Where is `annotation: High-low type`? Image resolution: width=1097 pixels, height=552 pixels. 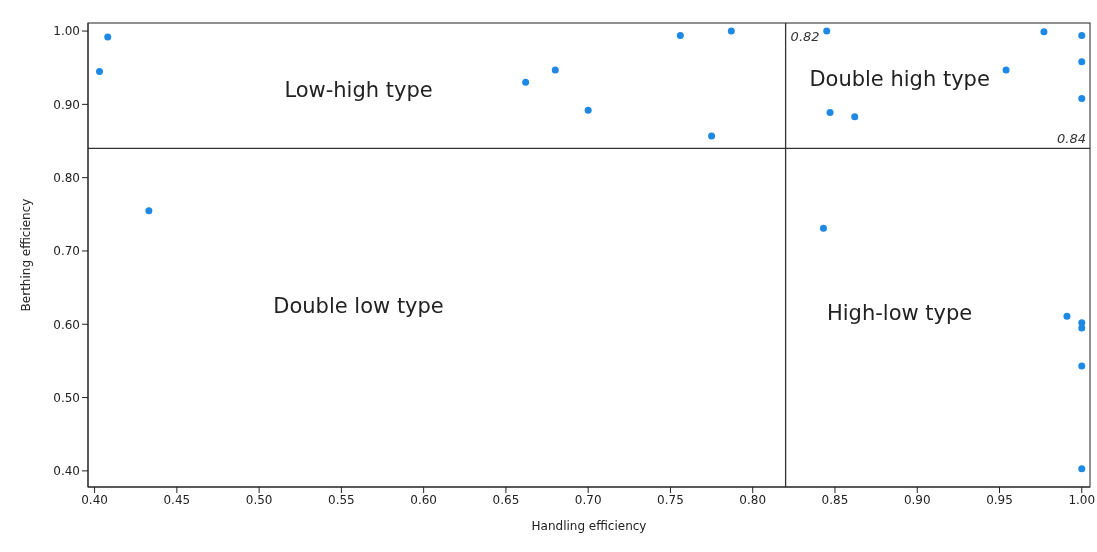 annotation: High-low type is located at coordinates (899, 313).